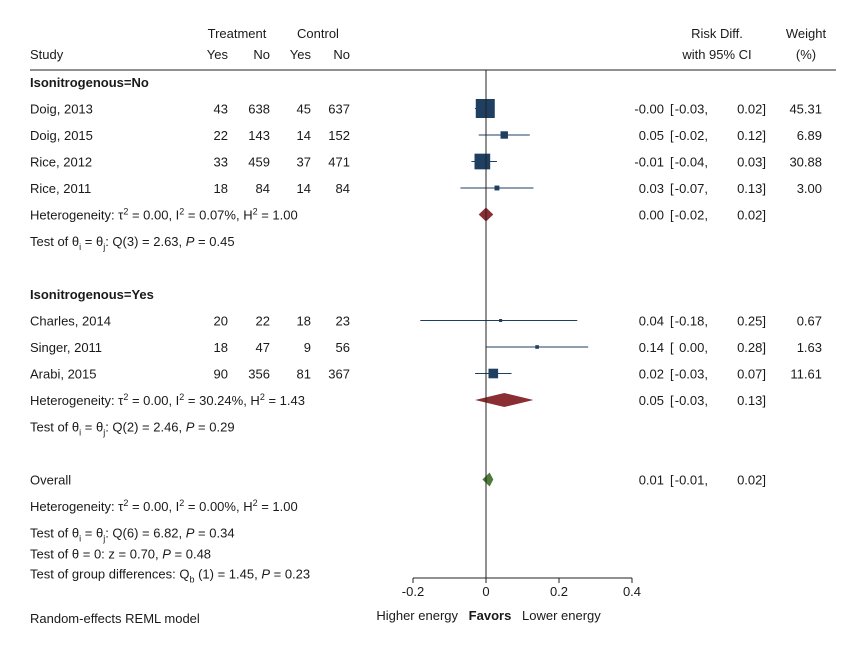 Image resolution: width=866 pixels, height=647 pixels. I want to click on study-name: Doig, 2013, so click(61, 109).